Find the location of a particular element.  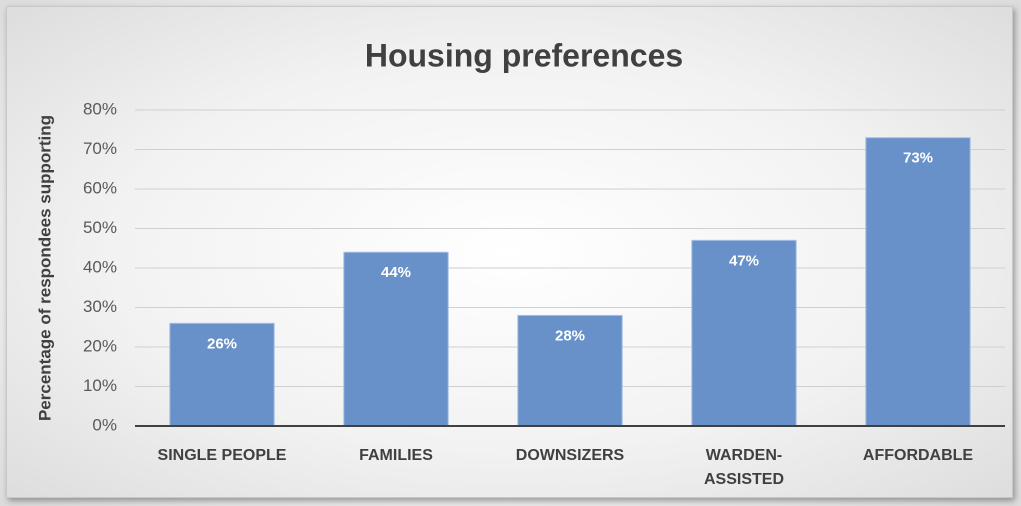

y-tick-label: 50% is located at coordinates (100, 227).